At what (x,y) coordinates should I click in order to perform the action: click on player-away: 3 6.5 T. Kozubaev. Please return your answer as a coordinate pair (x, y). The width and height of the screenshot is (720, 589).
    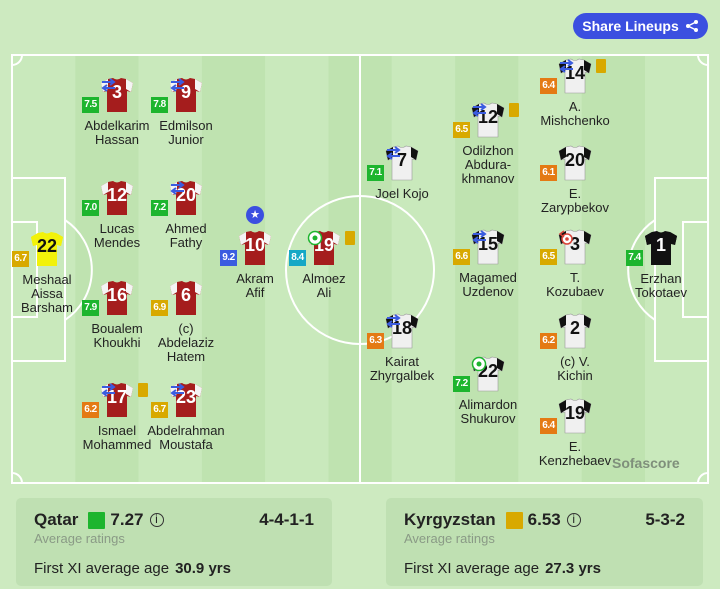
    Looking at the image, I should click on (575, 264).